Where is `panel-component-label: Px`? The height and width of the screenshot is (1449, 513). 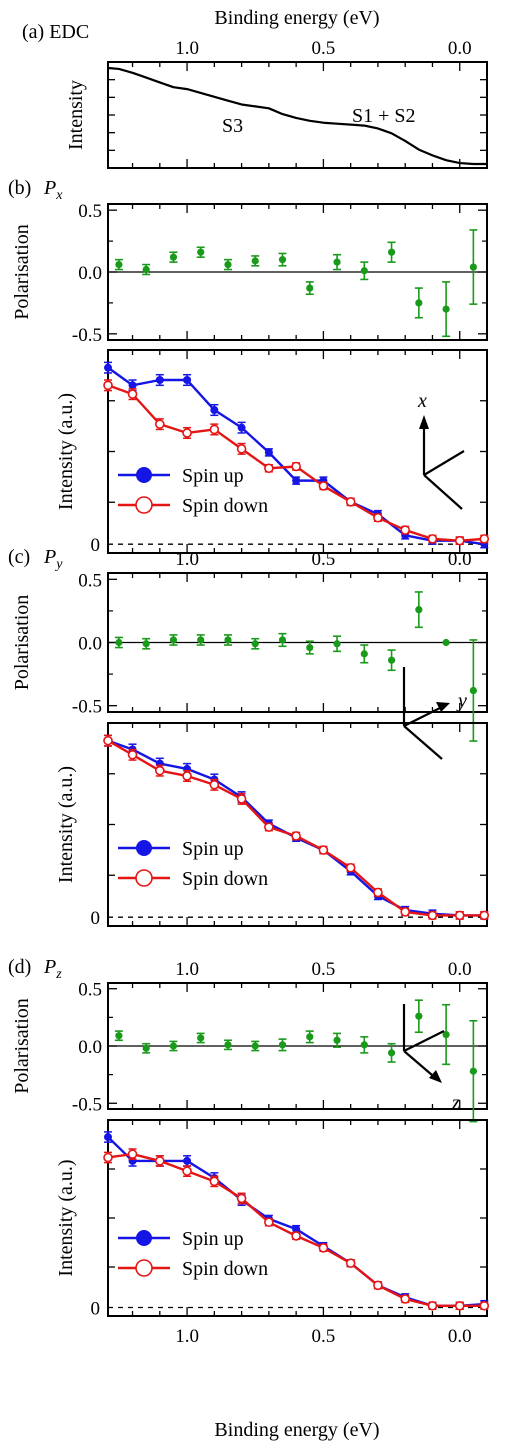 panel-component-label: Px is located at coordinates (53, 190).